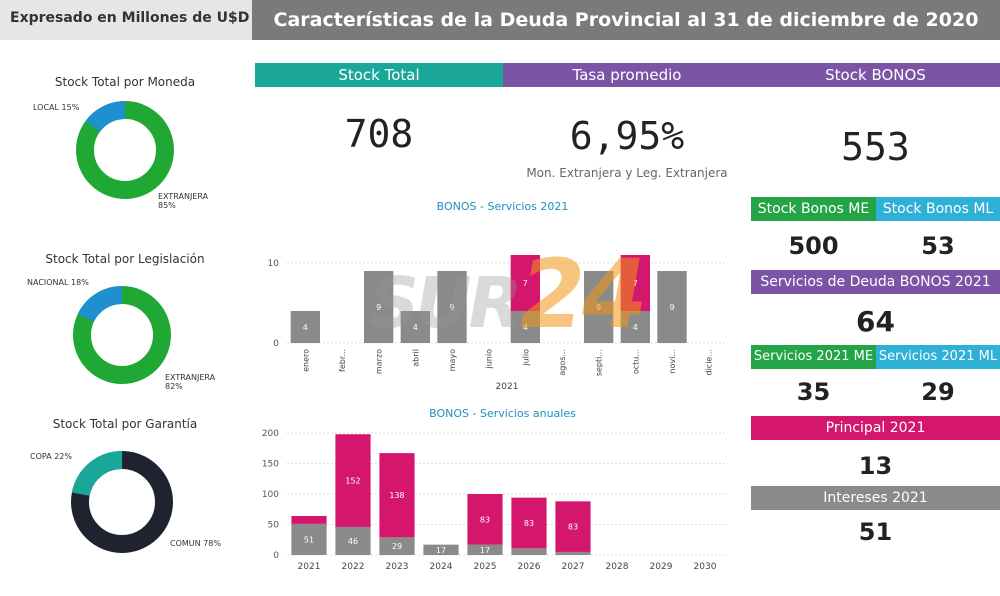 This screenshot has width=1000, height=596. Describe the element at coordinates (813, 357) in the screenshot. I see `serv-me-header: Servicios 2021 ME` at that location.